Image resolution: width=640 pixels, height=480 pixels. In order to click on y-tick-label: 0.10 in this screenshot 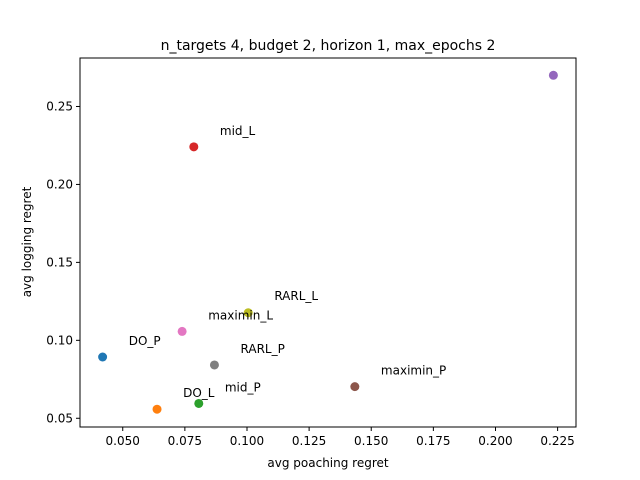, I will do `click(59, 340)`.